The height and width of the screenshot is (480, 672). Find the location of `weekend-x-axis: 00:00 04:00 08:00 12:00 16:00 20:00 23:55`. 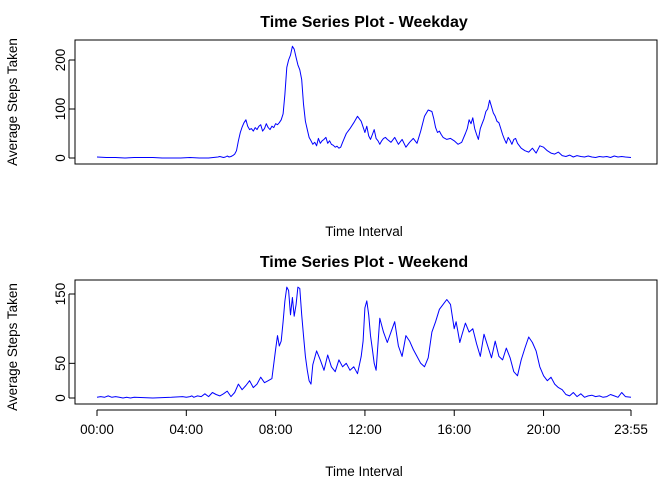

weekend-x-axis: 00:00 04:00 08:00 12:00 16:00 20:00 23:55 is located at coordinates (364, 423).